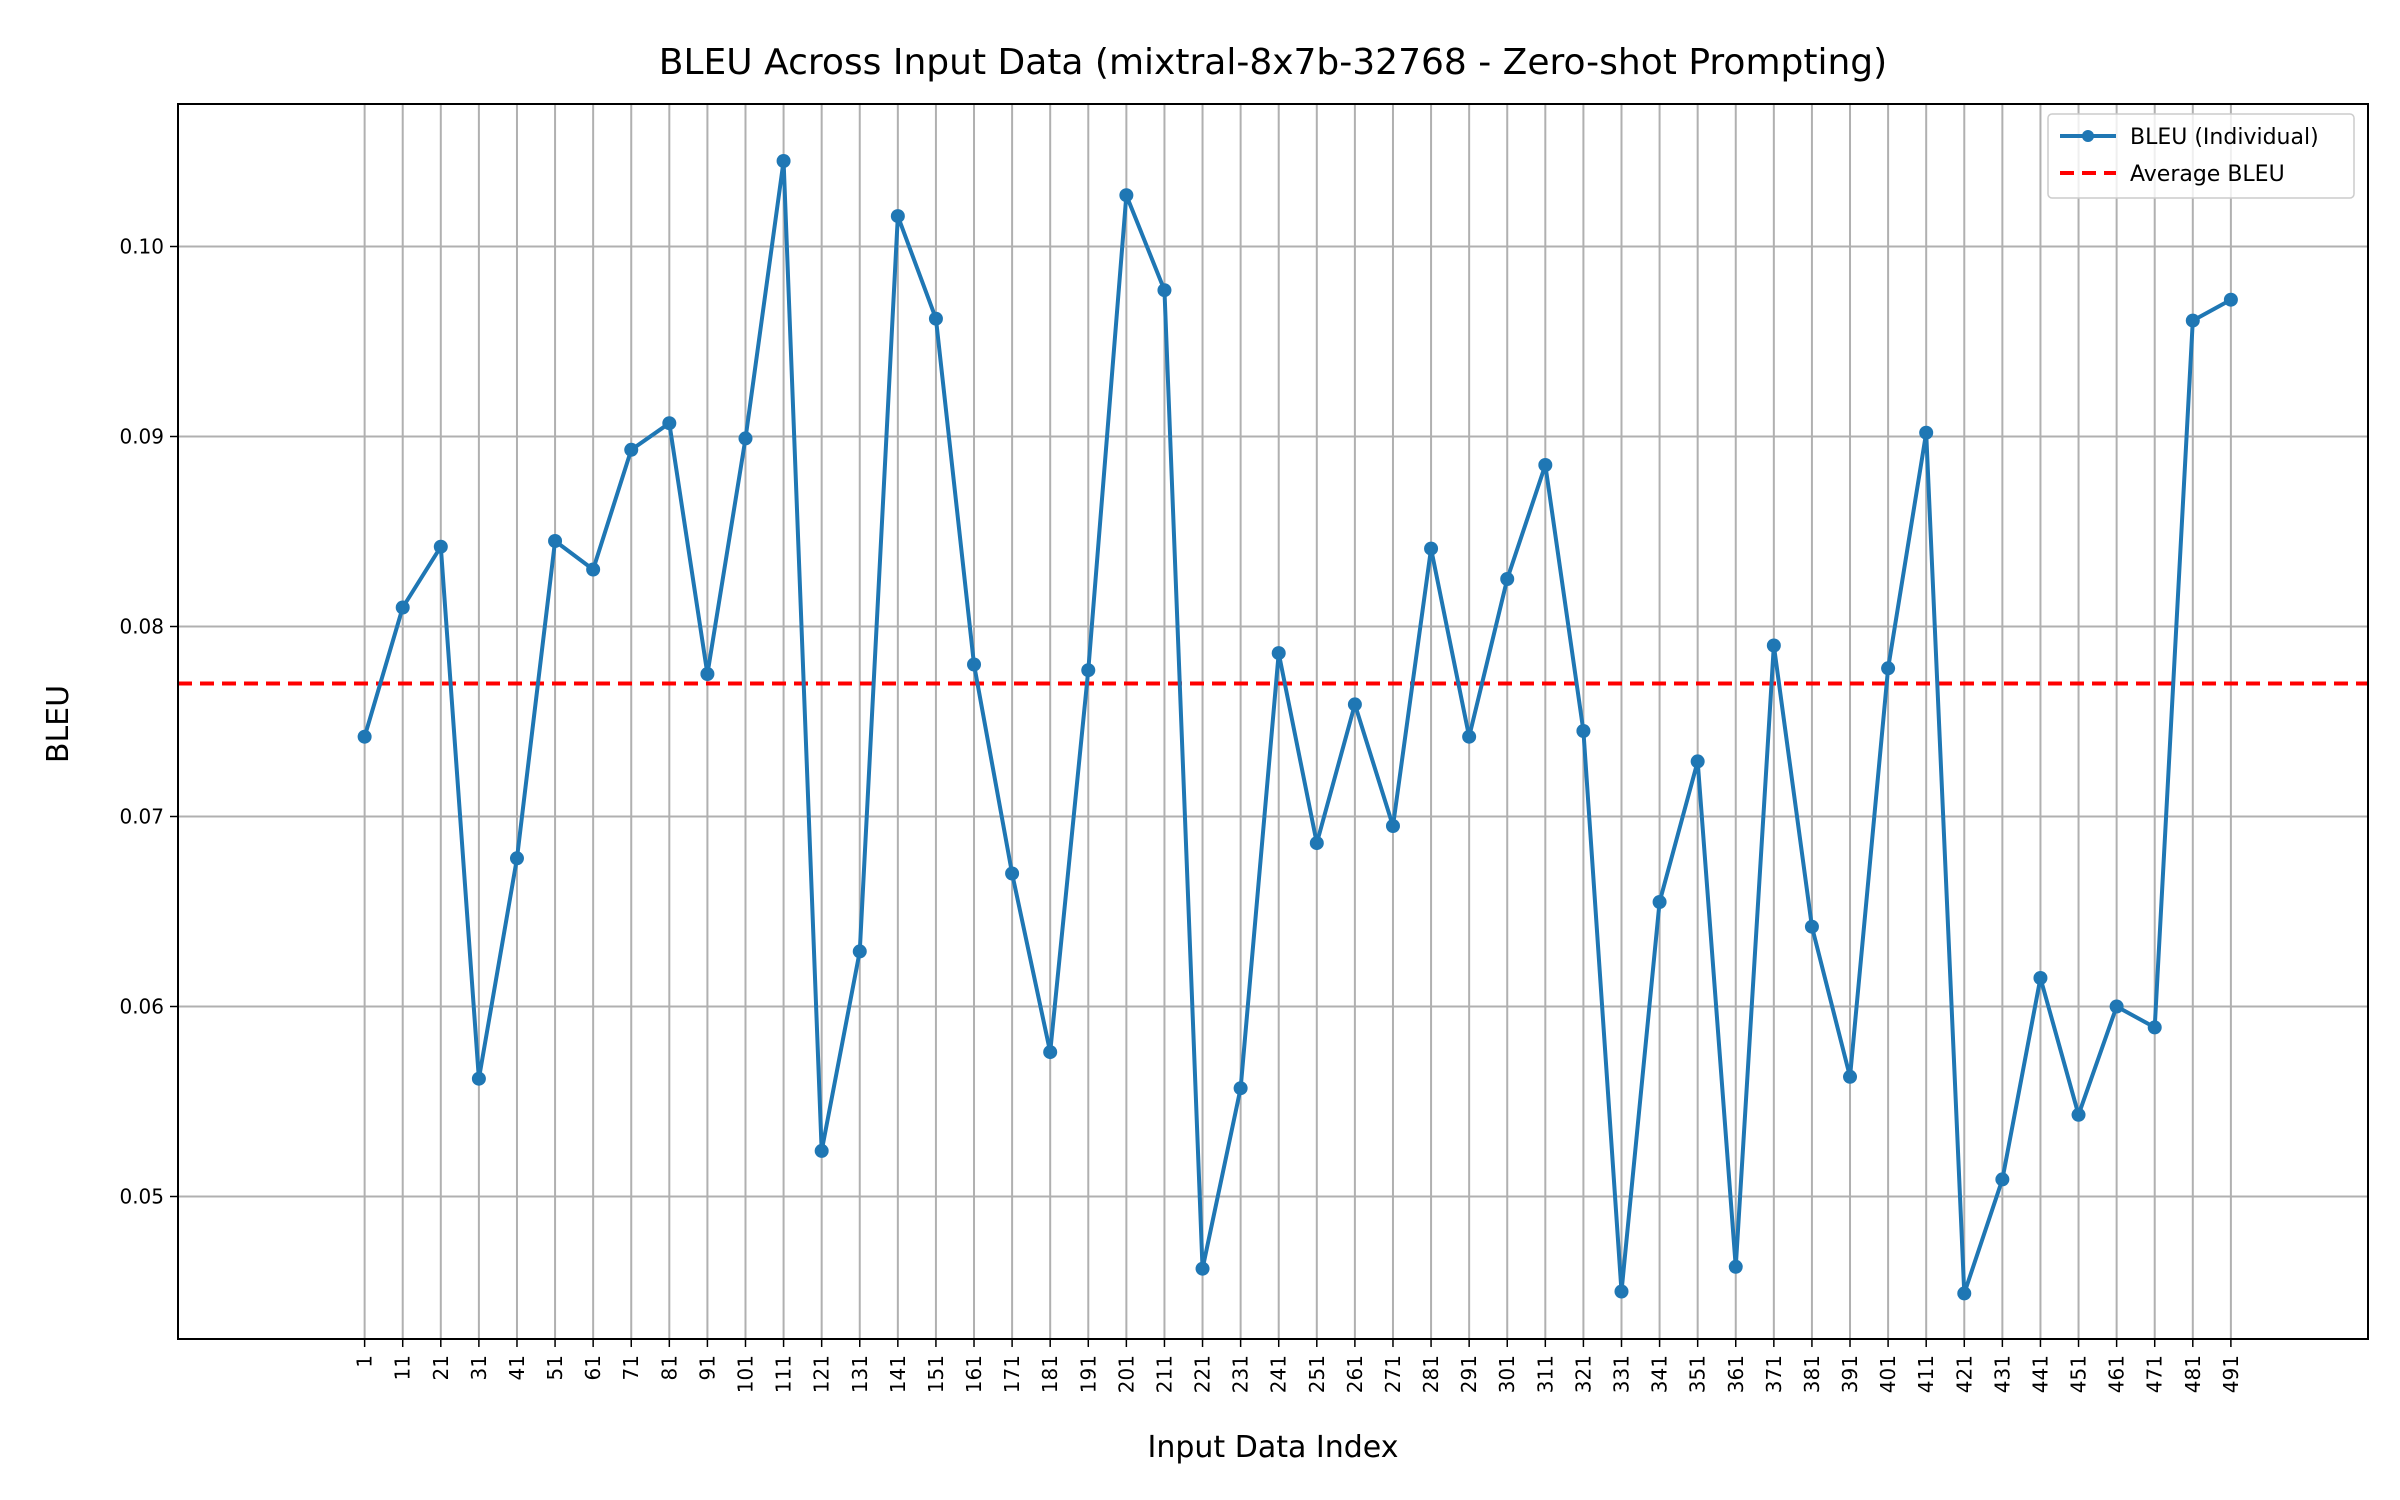  What do you see at coordinates (1660, 1374) in the screenshot?
I see `x-tick-label: 341` at bounding box center [1660, 1374].